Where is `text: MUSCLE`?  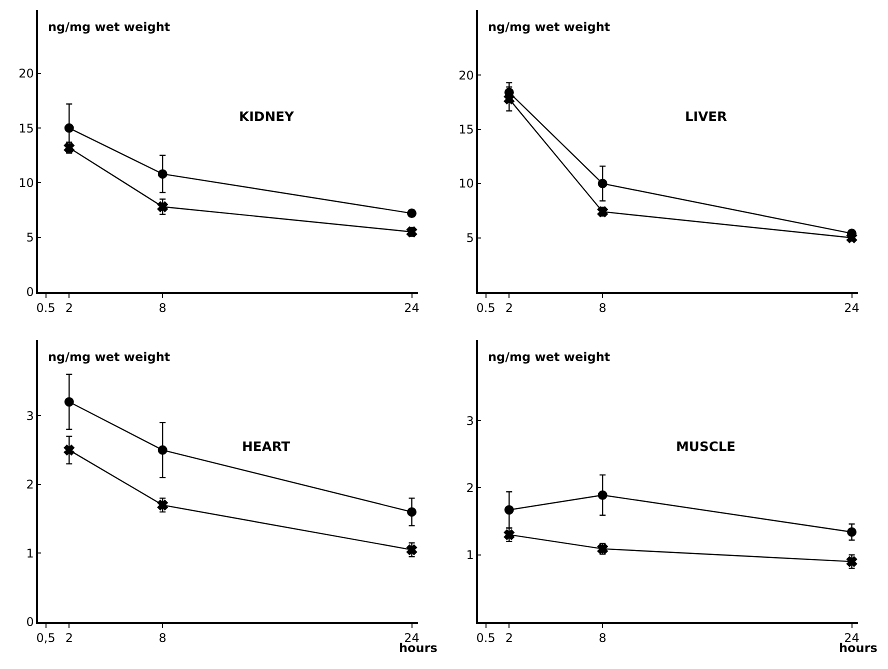 text: MUSCLE is located at coordinates (706, 447).